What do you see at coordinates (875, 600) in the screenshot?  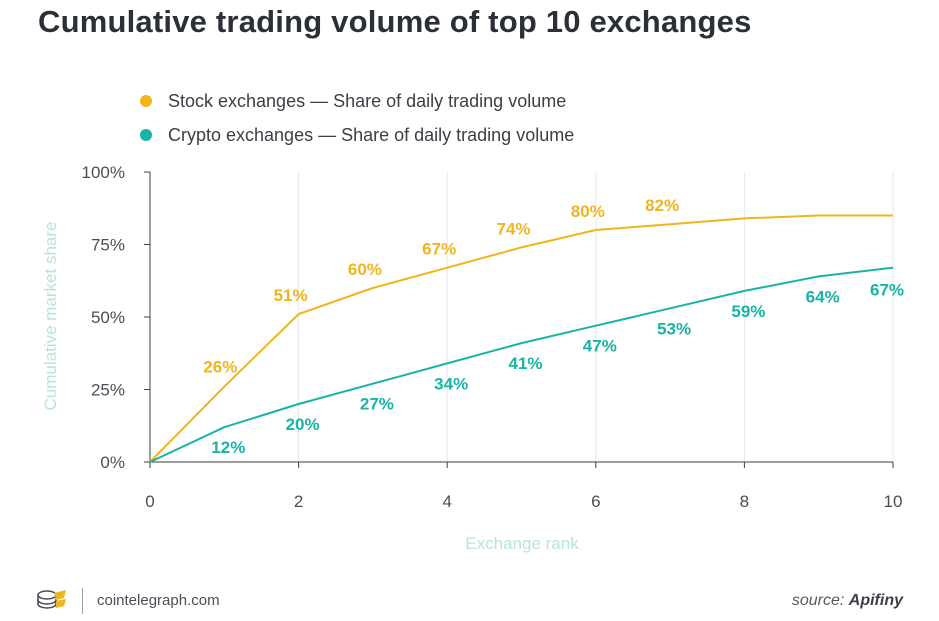 I see `source-name: Apifiny` at bounding box center [875, 600].